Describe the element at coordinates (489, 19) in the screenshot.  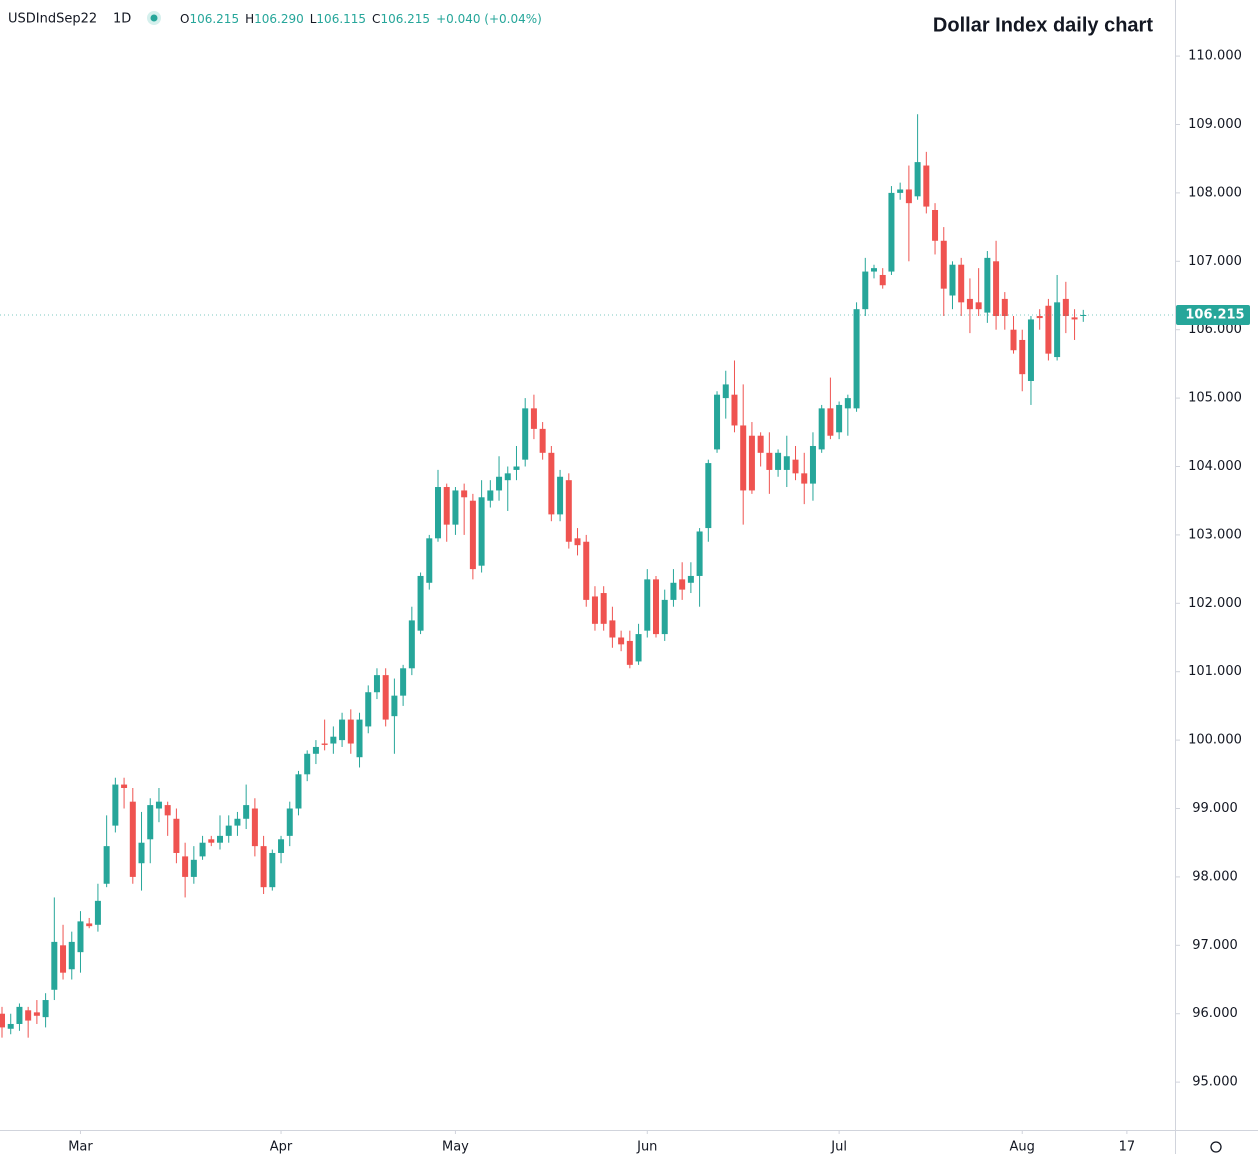
I see `quote-change: +0.040 (+0.04%)` at that location.